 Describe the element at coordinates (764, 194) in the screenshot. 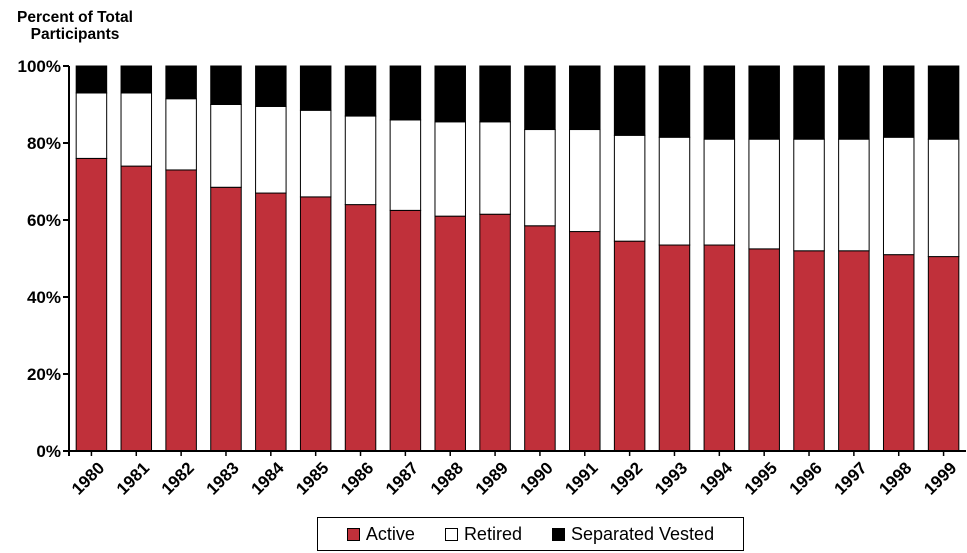

I see `bar-retired-1995` at that location.